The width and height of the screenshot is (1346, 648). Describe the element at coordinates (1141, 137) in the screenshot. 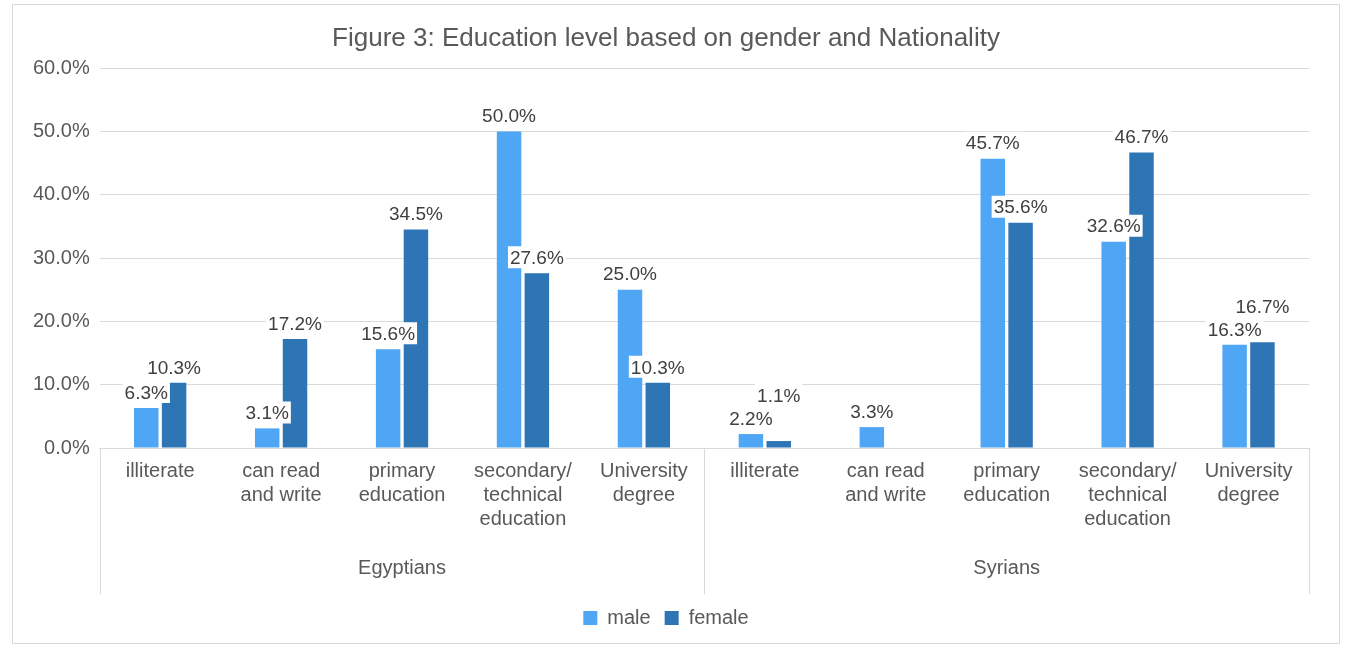

I see `data-label: 46.7%` at that location.